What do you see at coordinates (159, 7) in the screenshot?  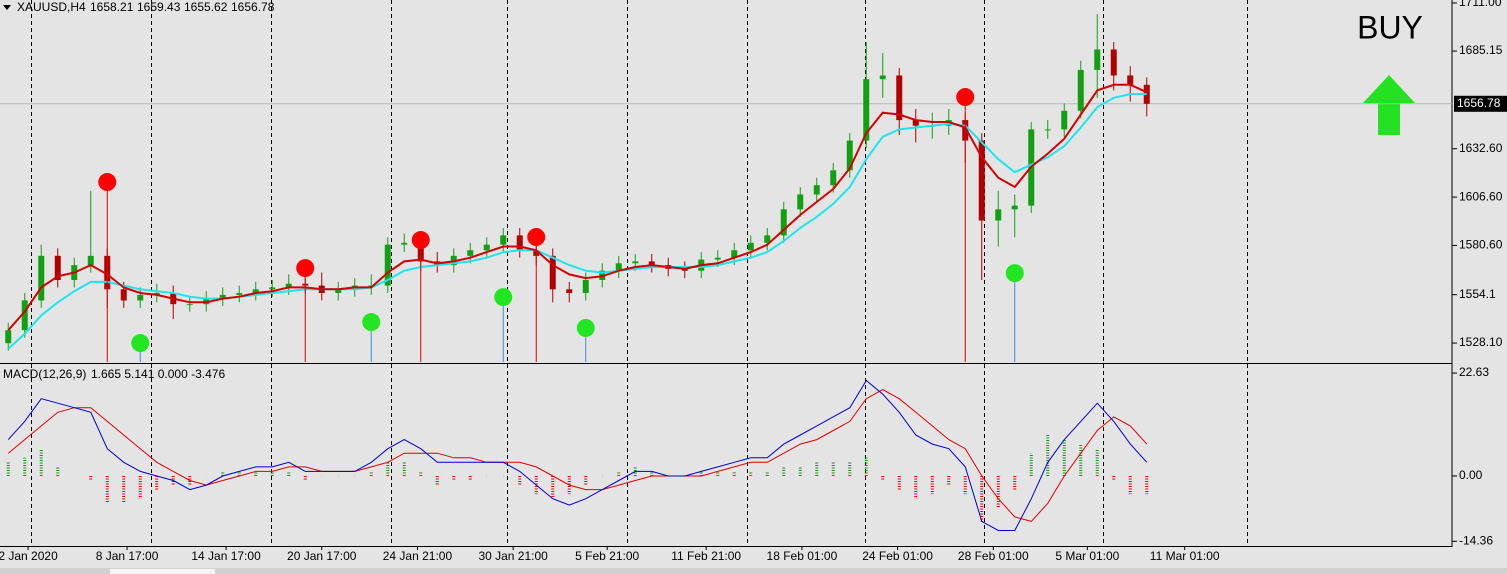 I see `quote-high: 1659.43` at bounding box center [159, 7].